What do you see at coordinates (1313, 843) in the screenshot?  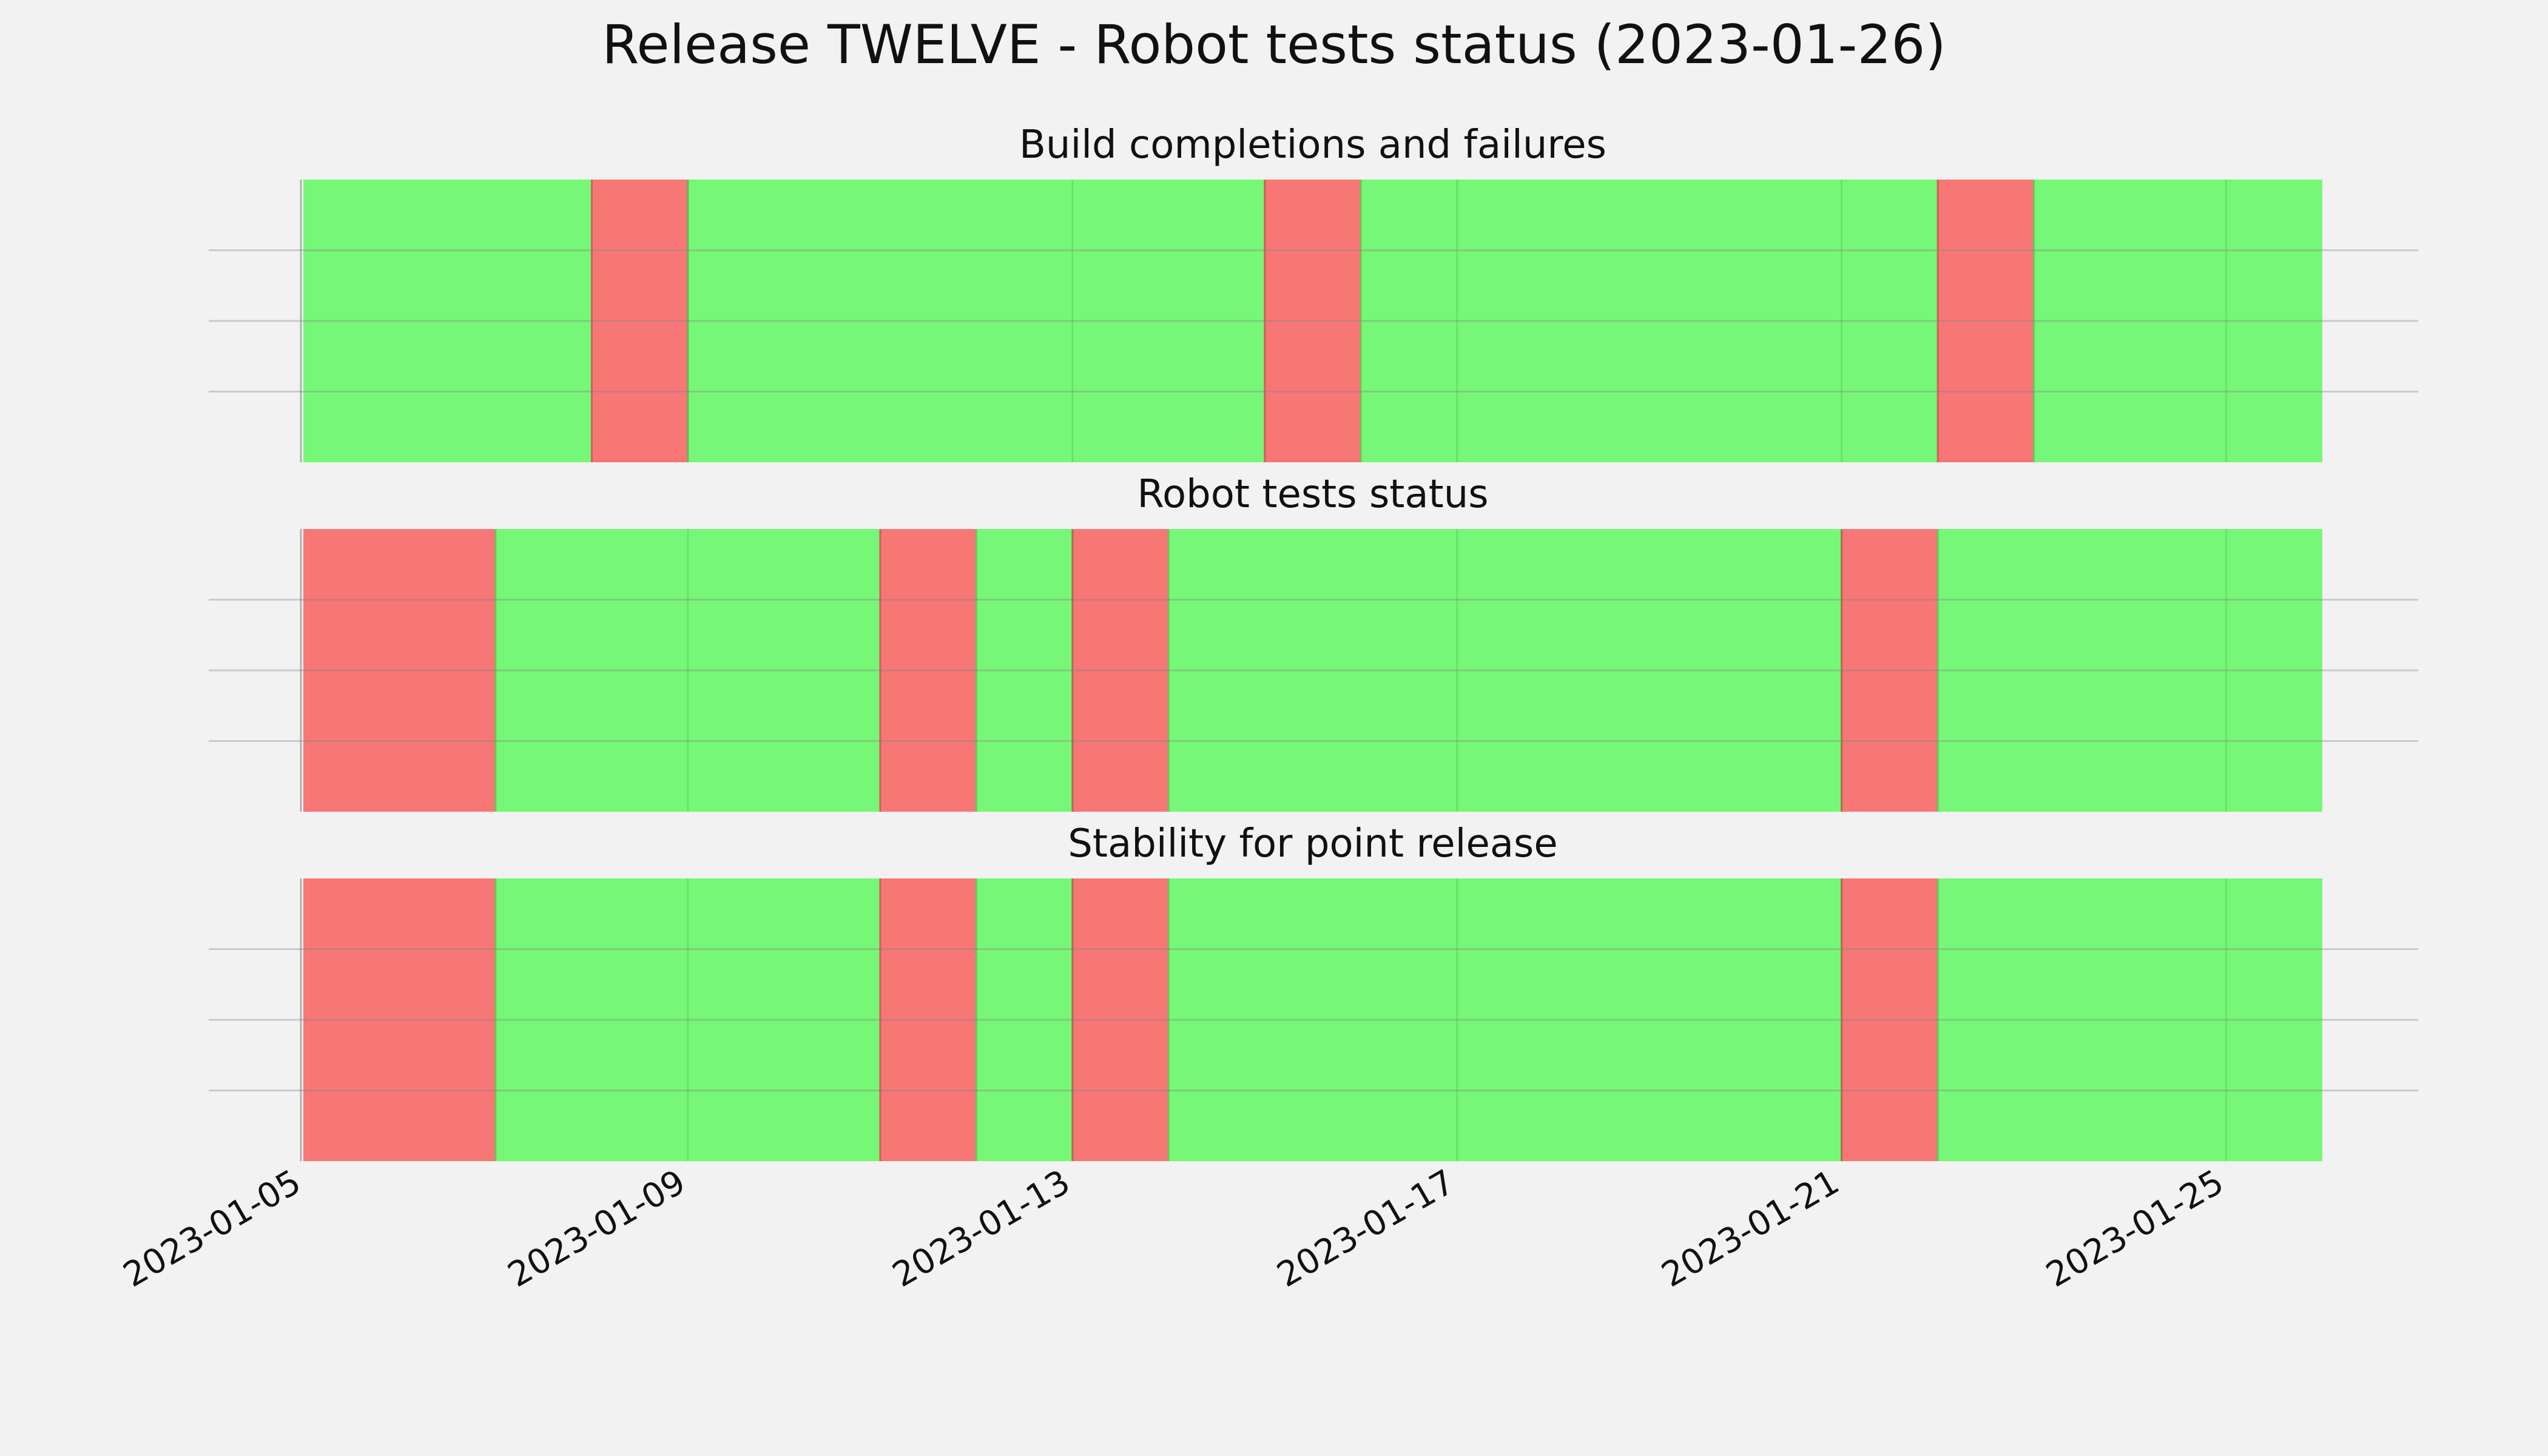 I see `panel-title: Stability for point release` at bounding box center [1313, 843].